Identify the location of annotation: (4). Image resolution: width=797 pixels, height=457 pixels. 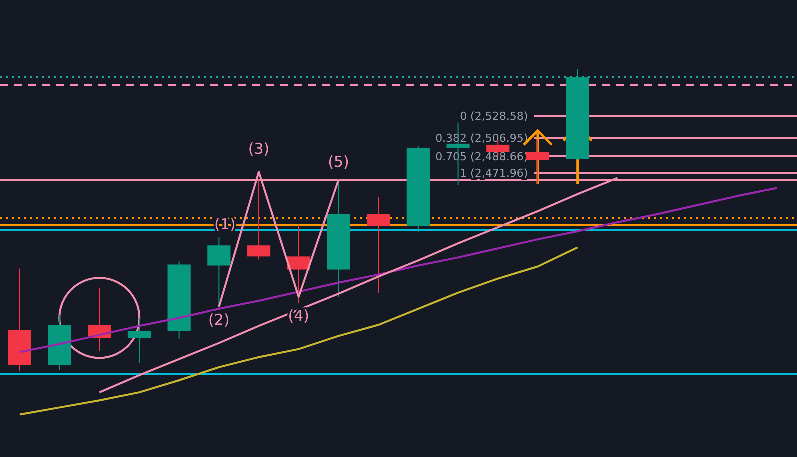
(299, 315).